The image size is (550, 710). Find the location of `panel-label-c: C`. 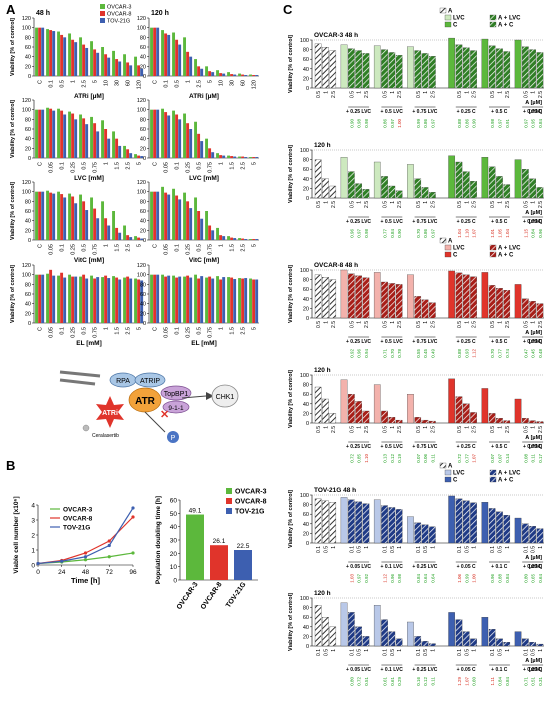

panel-label-c: C is located at coordinates (288, 9).